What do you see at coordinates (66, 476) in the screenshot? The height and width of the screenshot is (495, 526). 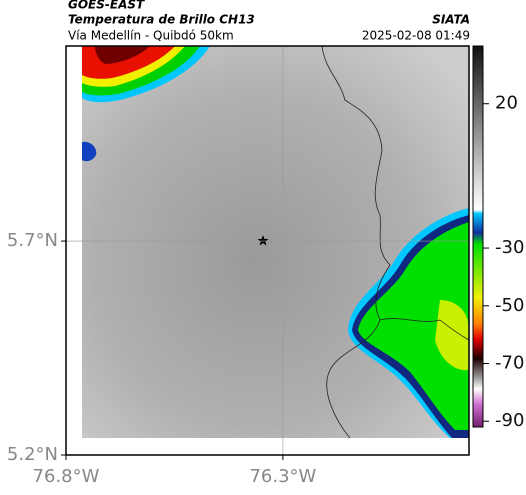 I see `x-tick-label: 76.8°W` at bounding box center [66, 476].